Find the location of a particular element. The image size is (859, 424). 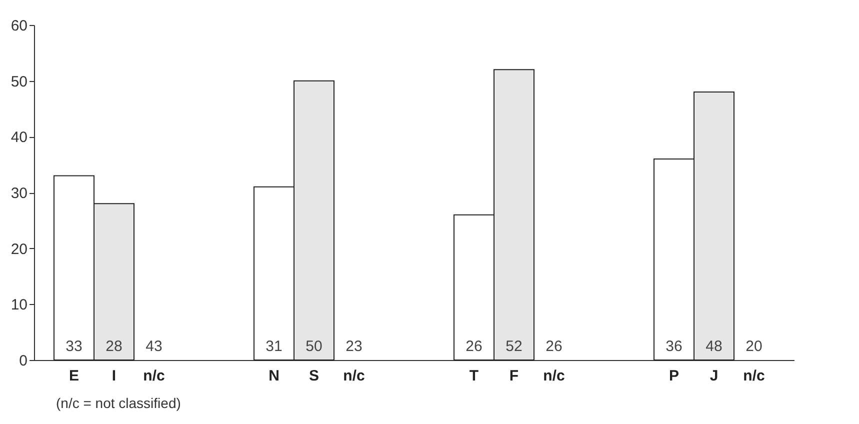

x-tick-label: P is located at coordinates (674, 376).